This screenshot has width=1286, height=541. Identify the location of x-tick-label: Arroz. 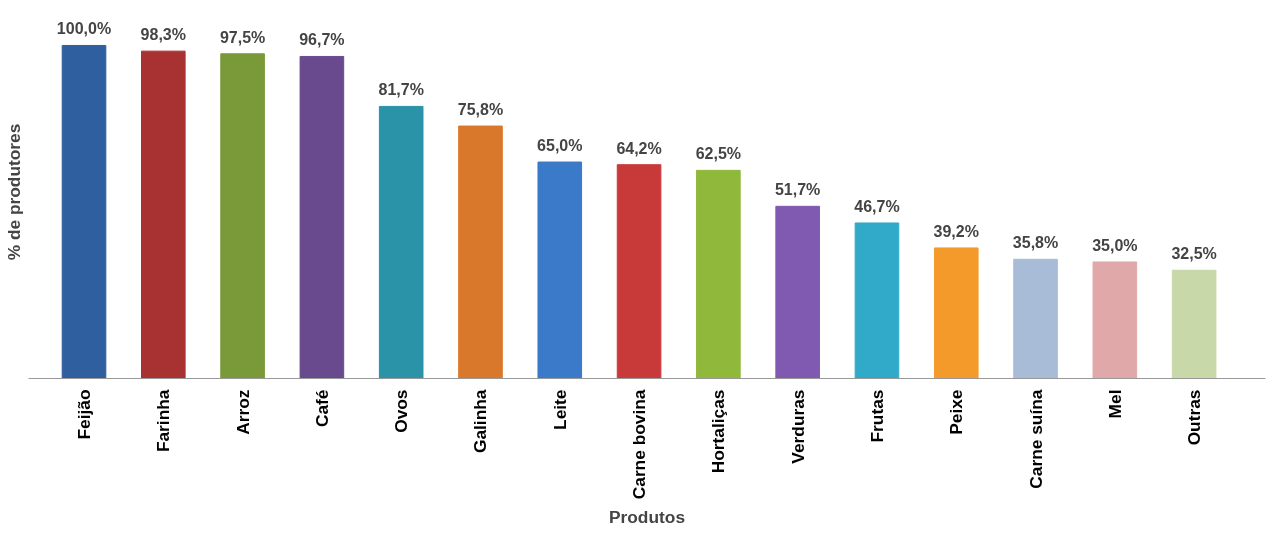
(242, 412).